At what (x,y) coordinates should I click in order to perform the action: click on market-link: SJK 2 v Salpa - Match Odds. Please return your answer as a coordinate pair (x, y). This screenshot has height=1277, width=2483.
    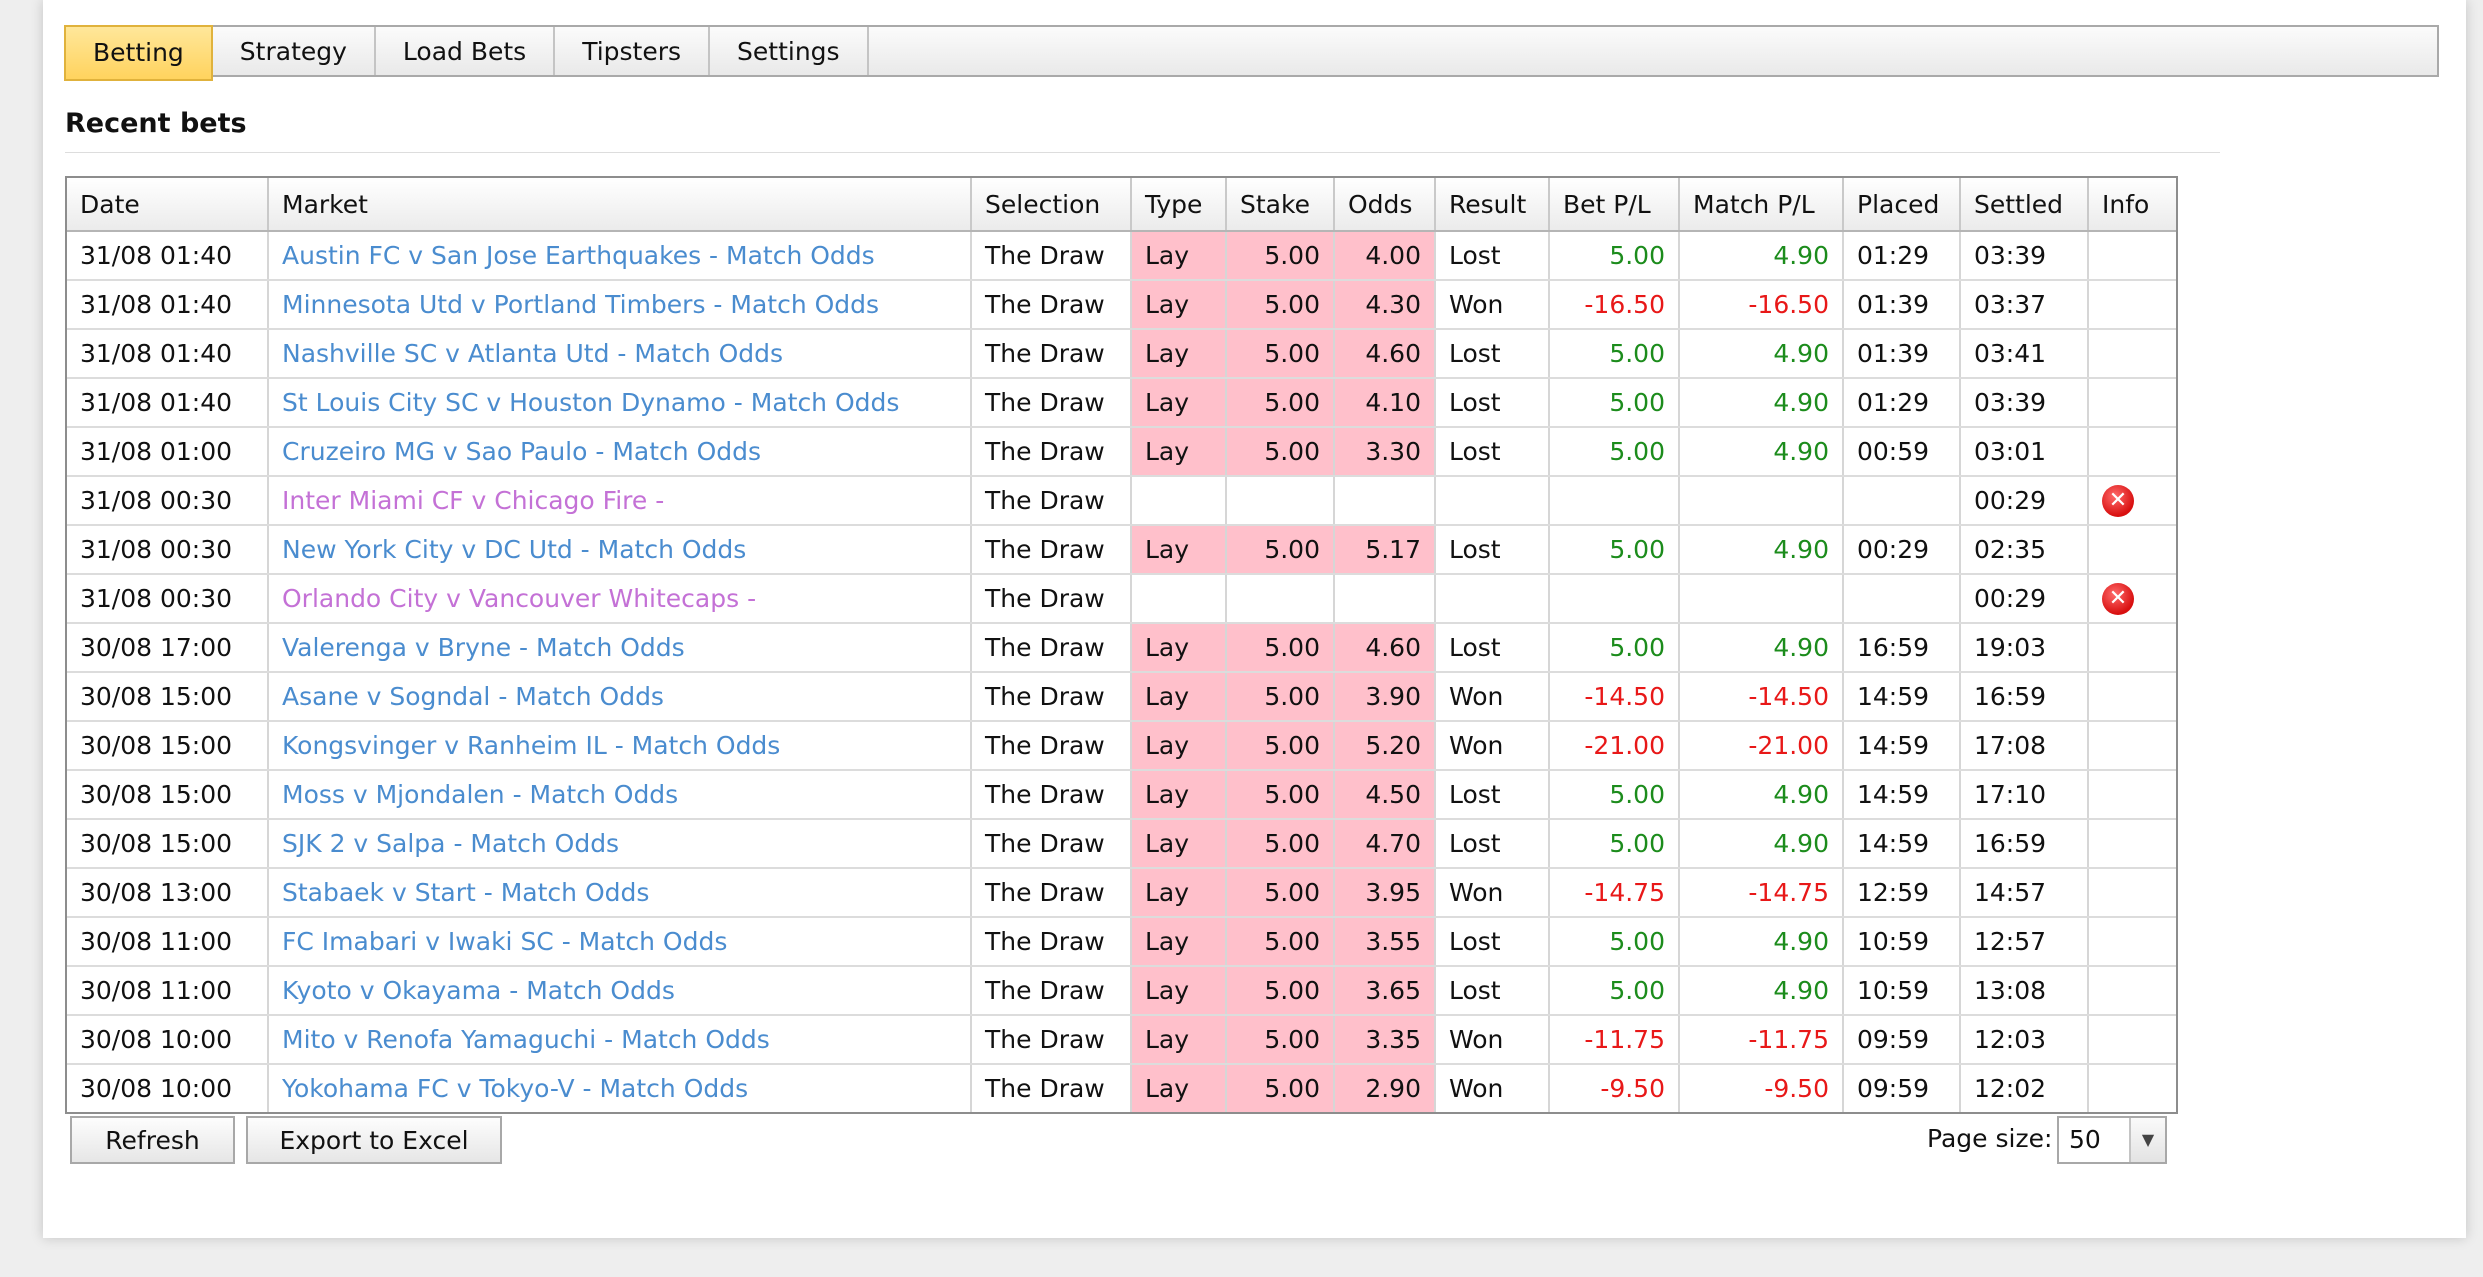
    Looking at the image, I should click on (451, 843).